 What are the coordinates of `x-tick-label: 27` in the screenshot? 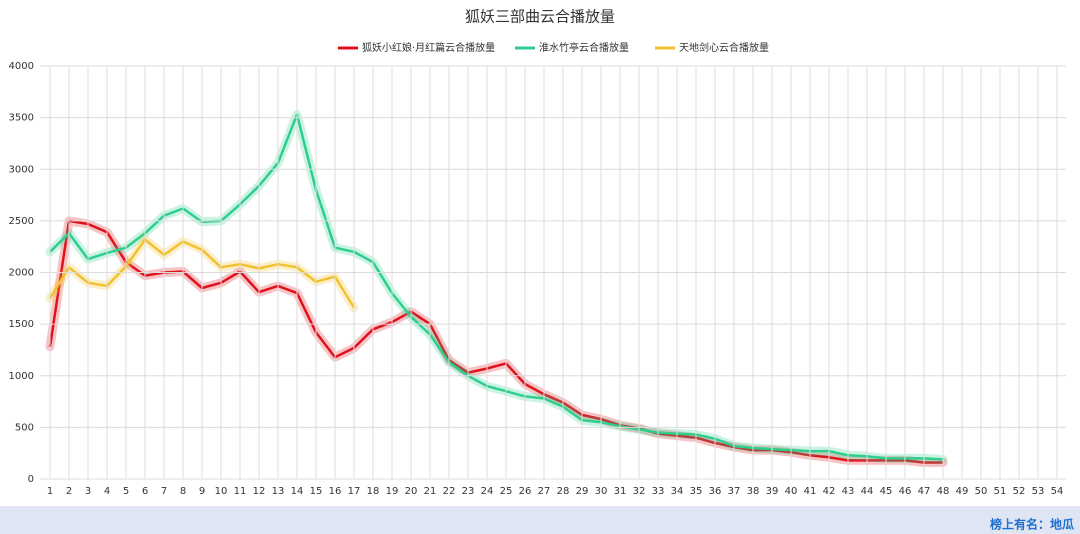 It's located at (544, 491).